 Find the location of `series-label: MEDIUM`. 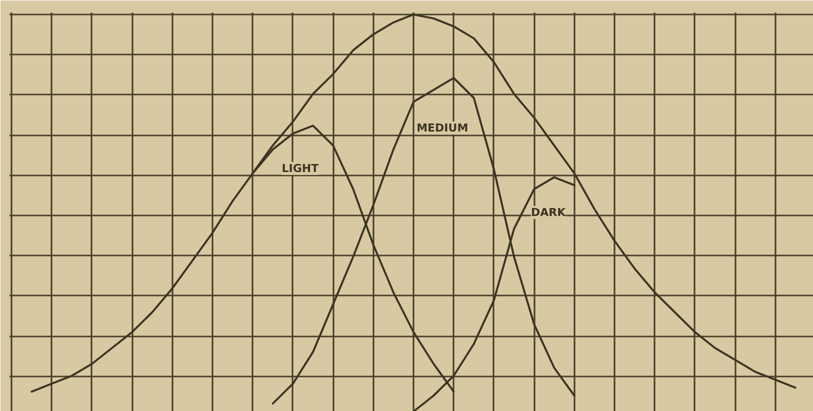

series-label: MEDIUM is located at coordinates (442, 128).